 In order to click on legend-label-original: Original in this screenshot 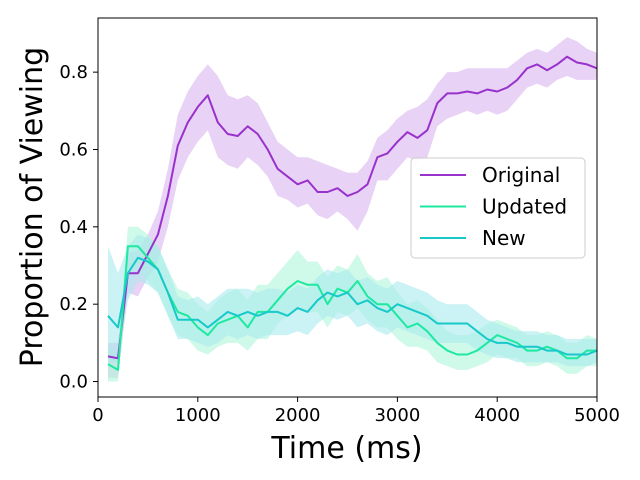, I will do `click(521, 175)`.